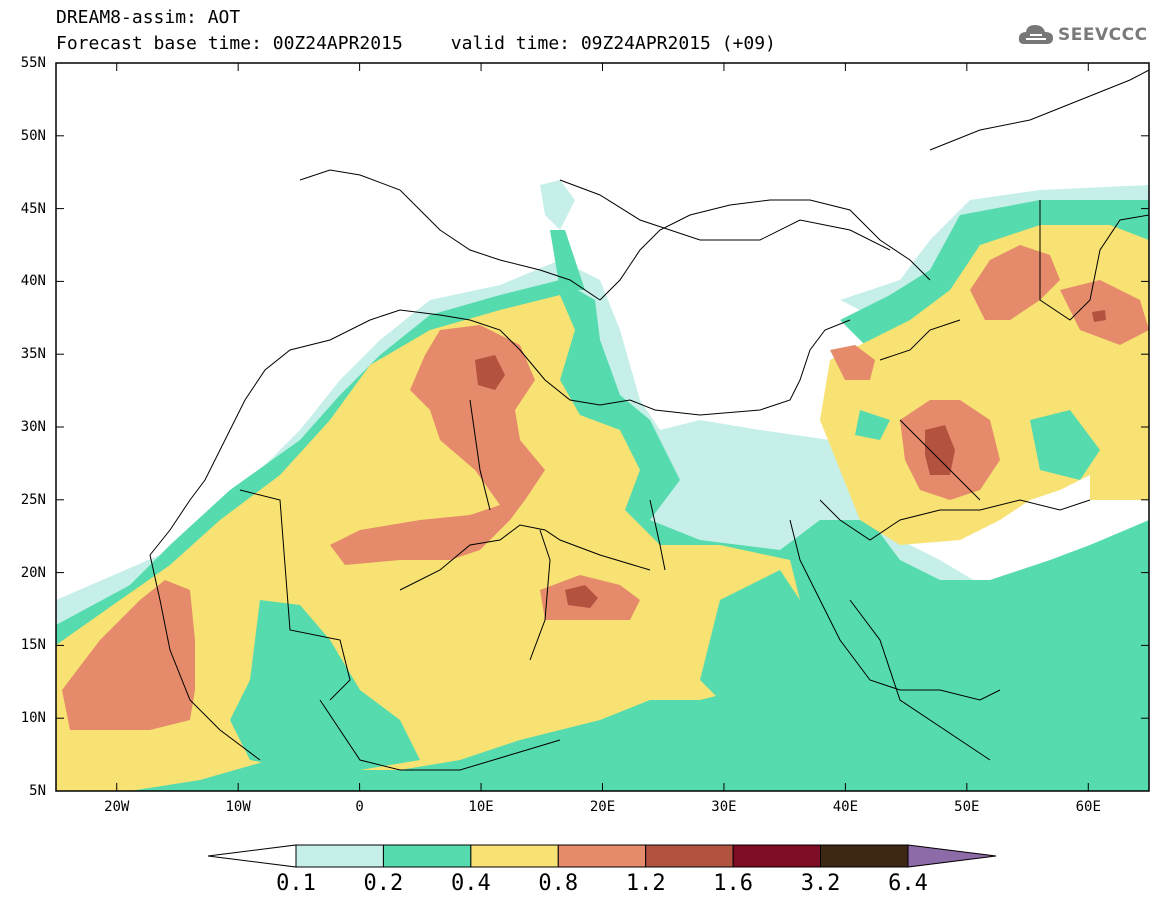 The width and height of the screenshot is (1165, 905). Describe the element at coordinates (148, 17) in the screenshot. I see `map-title: DREAM8-assim: AOT` at that location.